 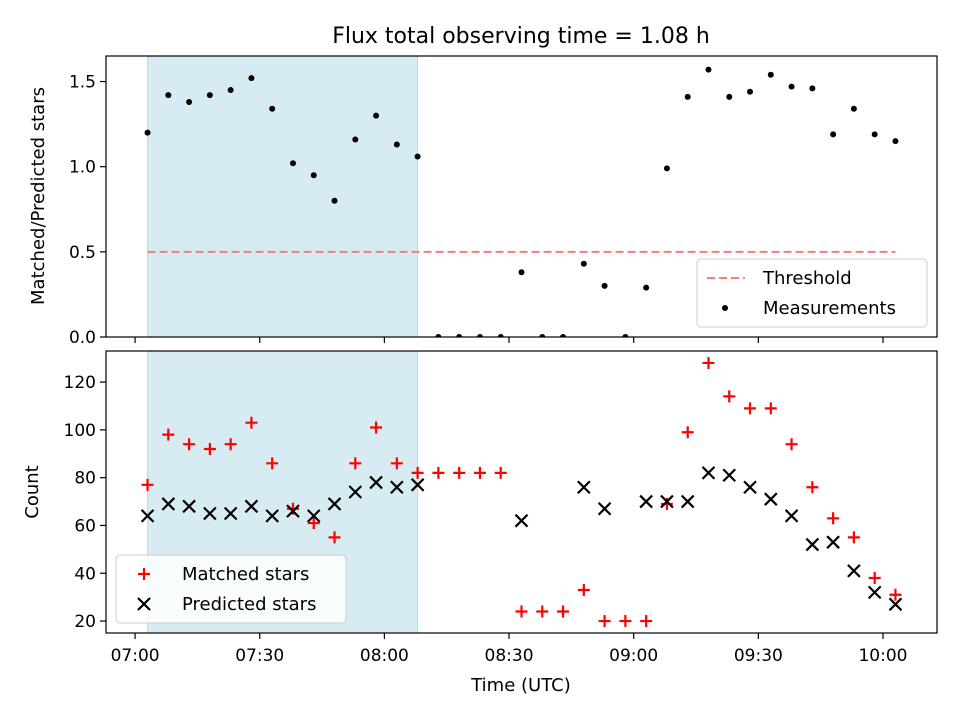 What do you see at coordinates (85, 574) in the screenshot?
I see `y-tick-label: 40` at bounding box center [85, 574].